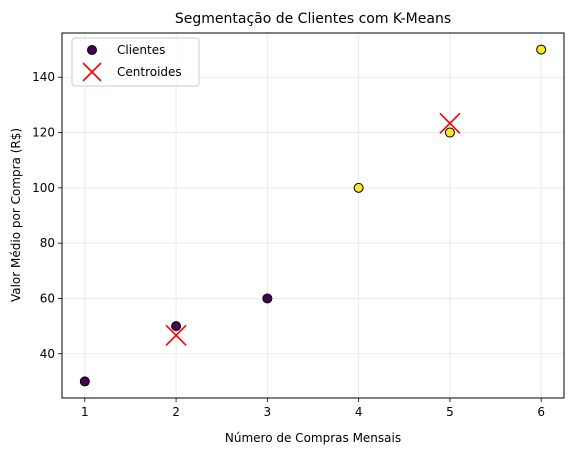 The width and height of the screenshot is (572, 455). I want to click on legend-clientes-label: Clientes, so click(141, 50).